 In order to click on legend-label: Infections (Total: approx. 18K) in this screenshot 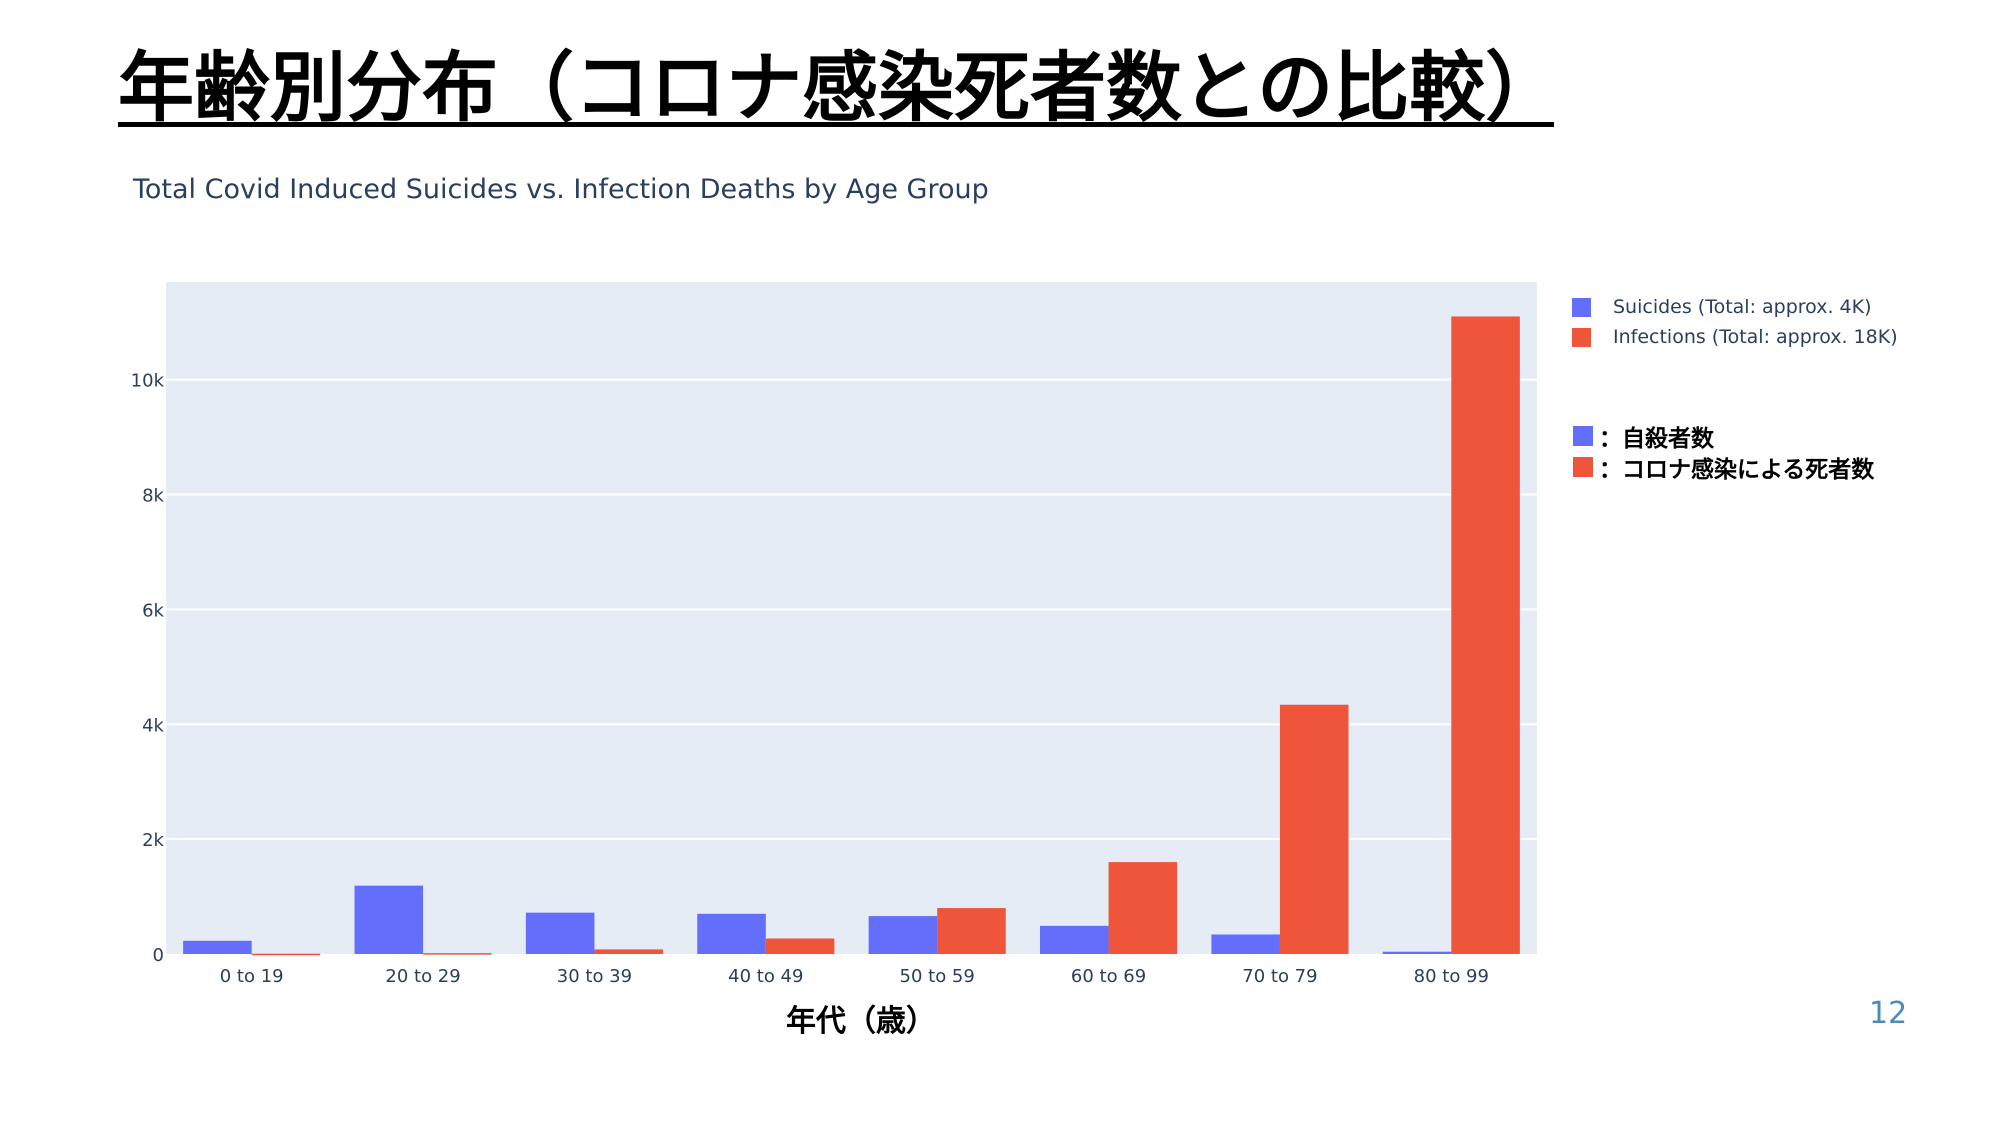, I will do `click(1755, 337)`.